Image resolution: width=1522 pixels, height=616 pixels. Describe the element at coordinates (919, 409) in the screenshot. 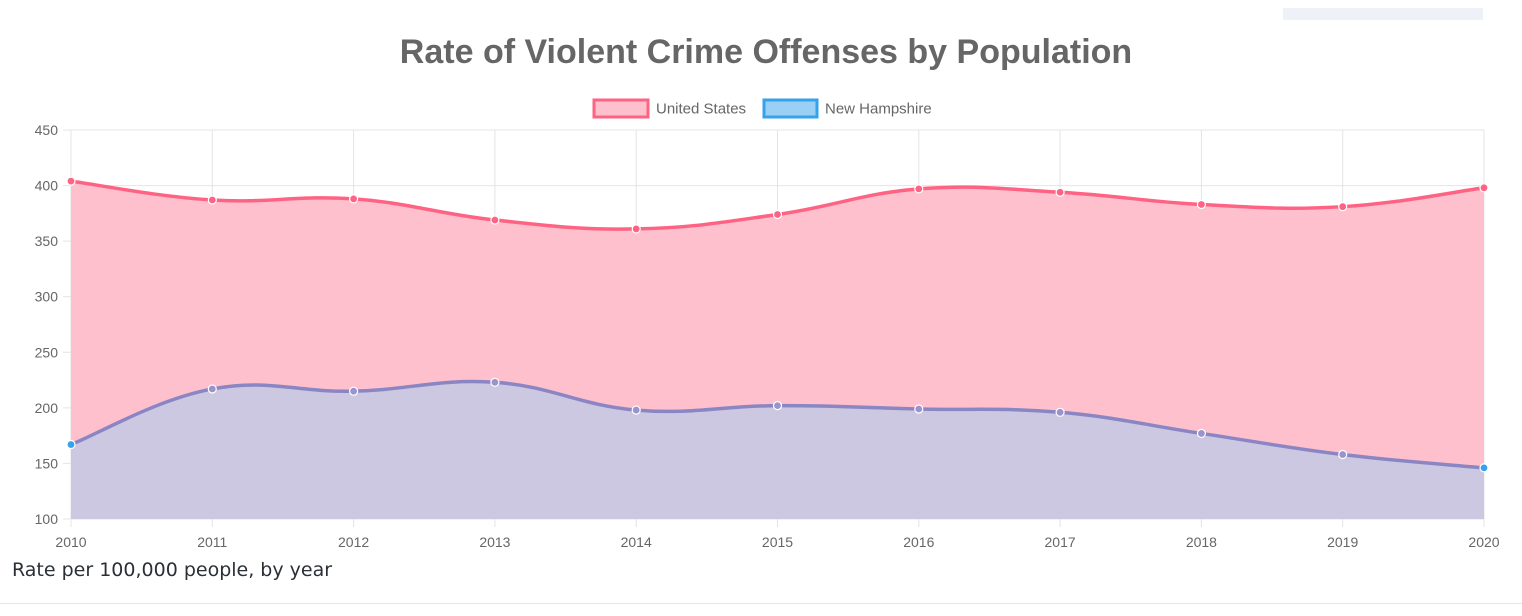

I see `point-new-hampshire-2016` at that location.